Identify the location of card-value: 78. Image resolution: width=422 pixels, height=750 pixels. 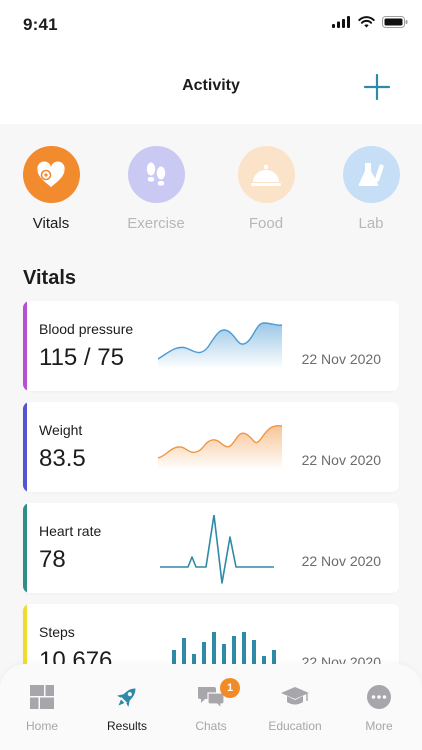
(52, 559).